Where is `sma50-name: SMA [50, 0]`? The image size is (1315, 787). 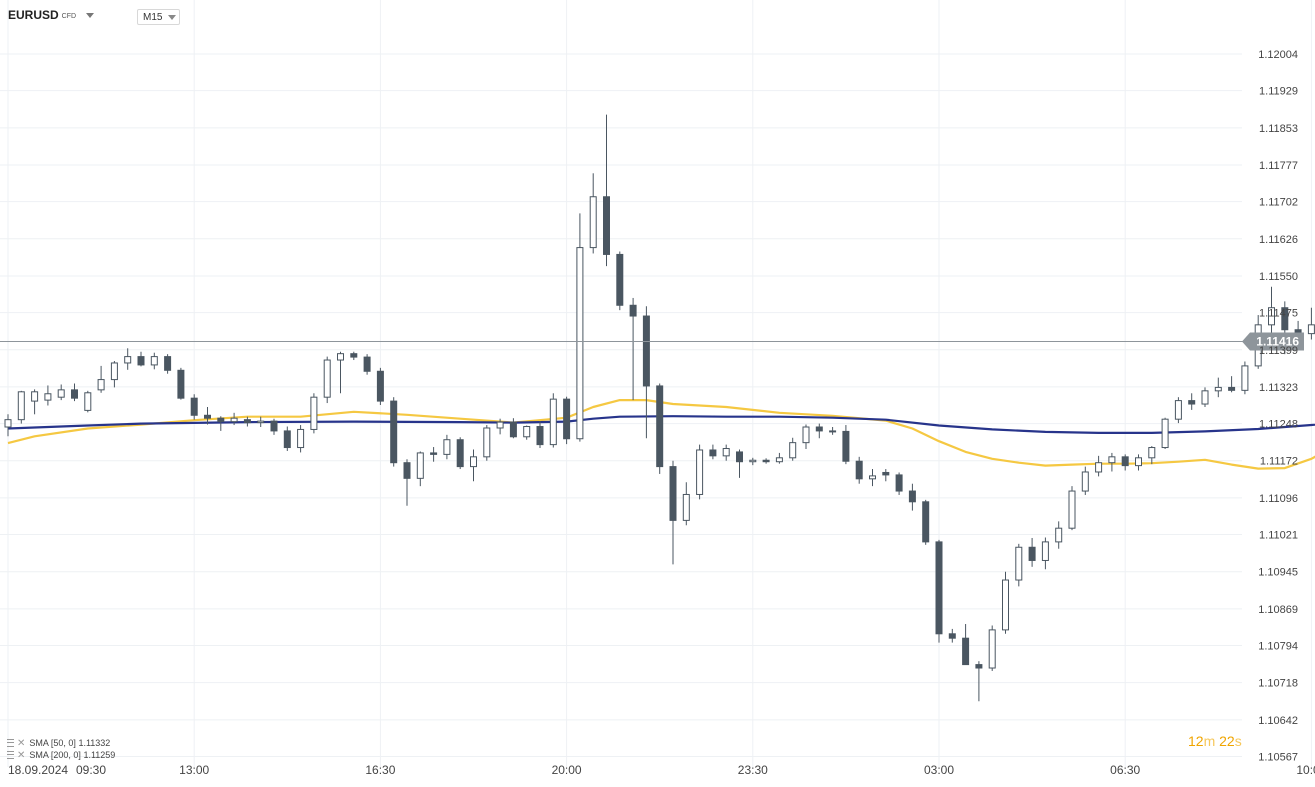
sma50-name: SMA [50, 0] is located at coordinates (52, 743).